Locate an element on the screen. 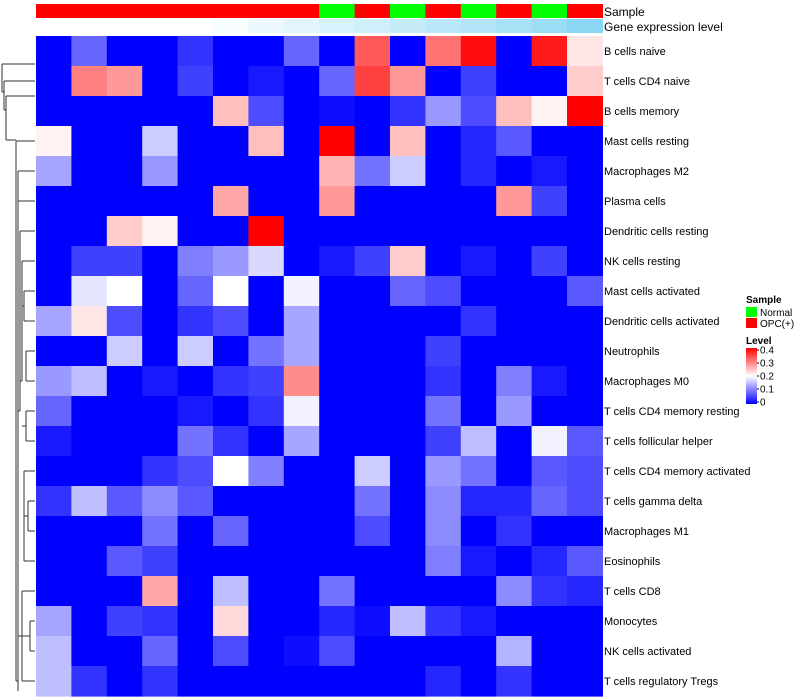 The image size is (800, 700). row-label: T cells CD4 memory resting is located at coordinates (672, 412).